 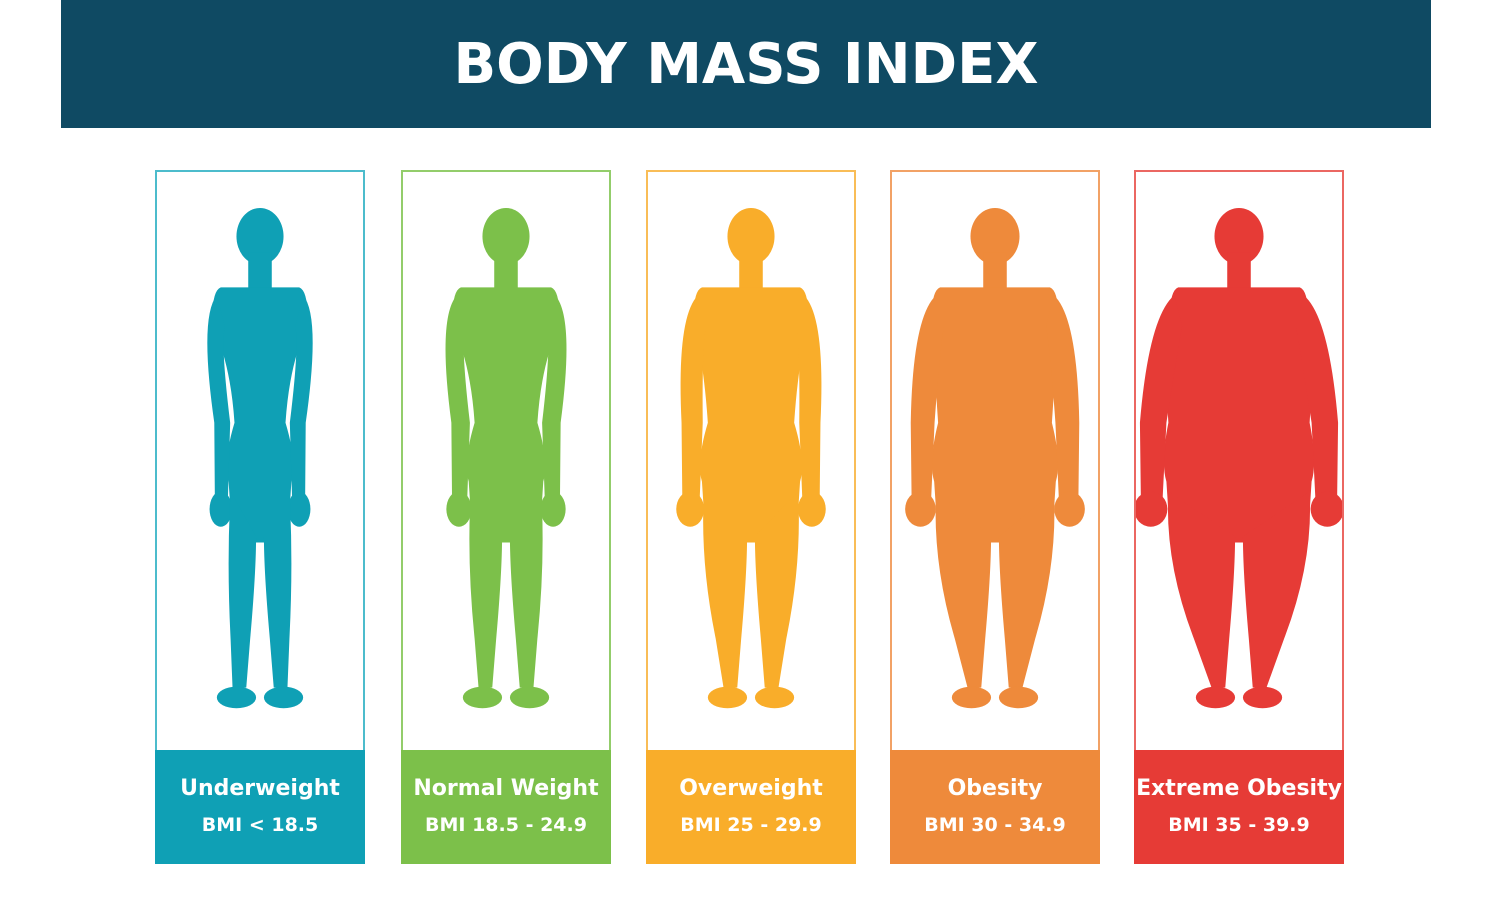 What do you see at coordinates (995, 825) in the screenshot?
I see `bmi-range: BMI 30 - 34.9` at bounding box center [995, 825].